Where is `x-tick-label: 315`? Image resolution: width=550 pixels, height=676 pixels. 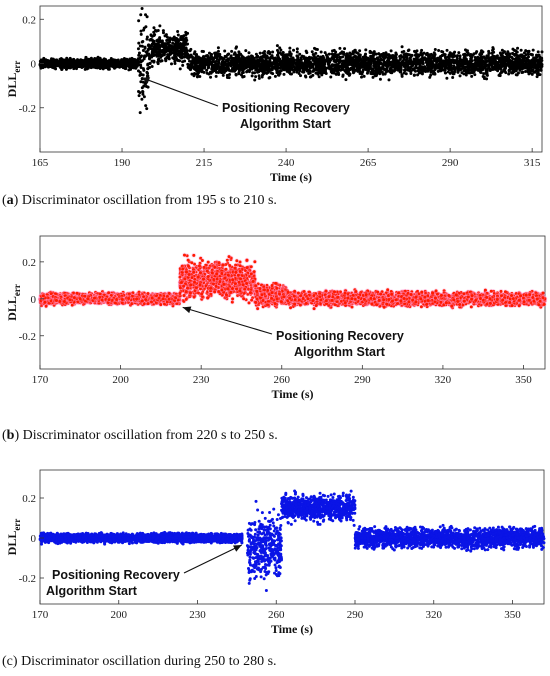 x-tick-label: 315 is located at coordinates (532, 163).